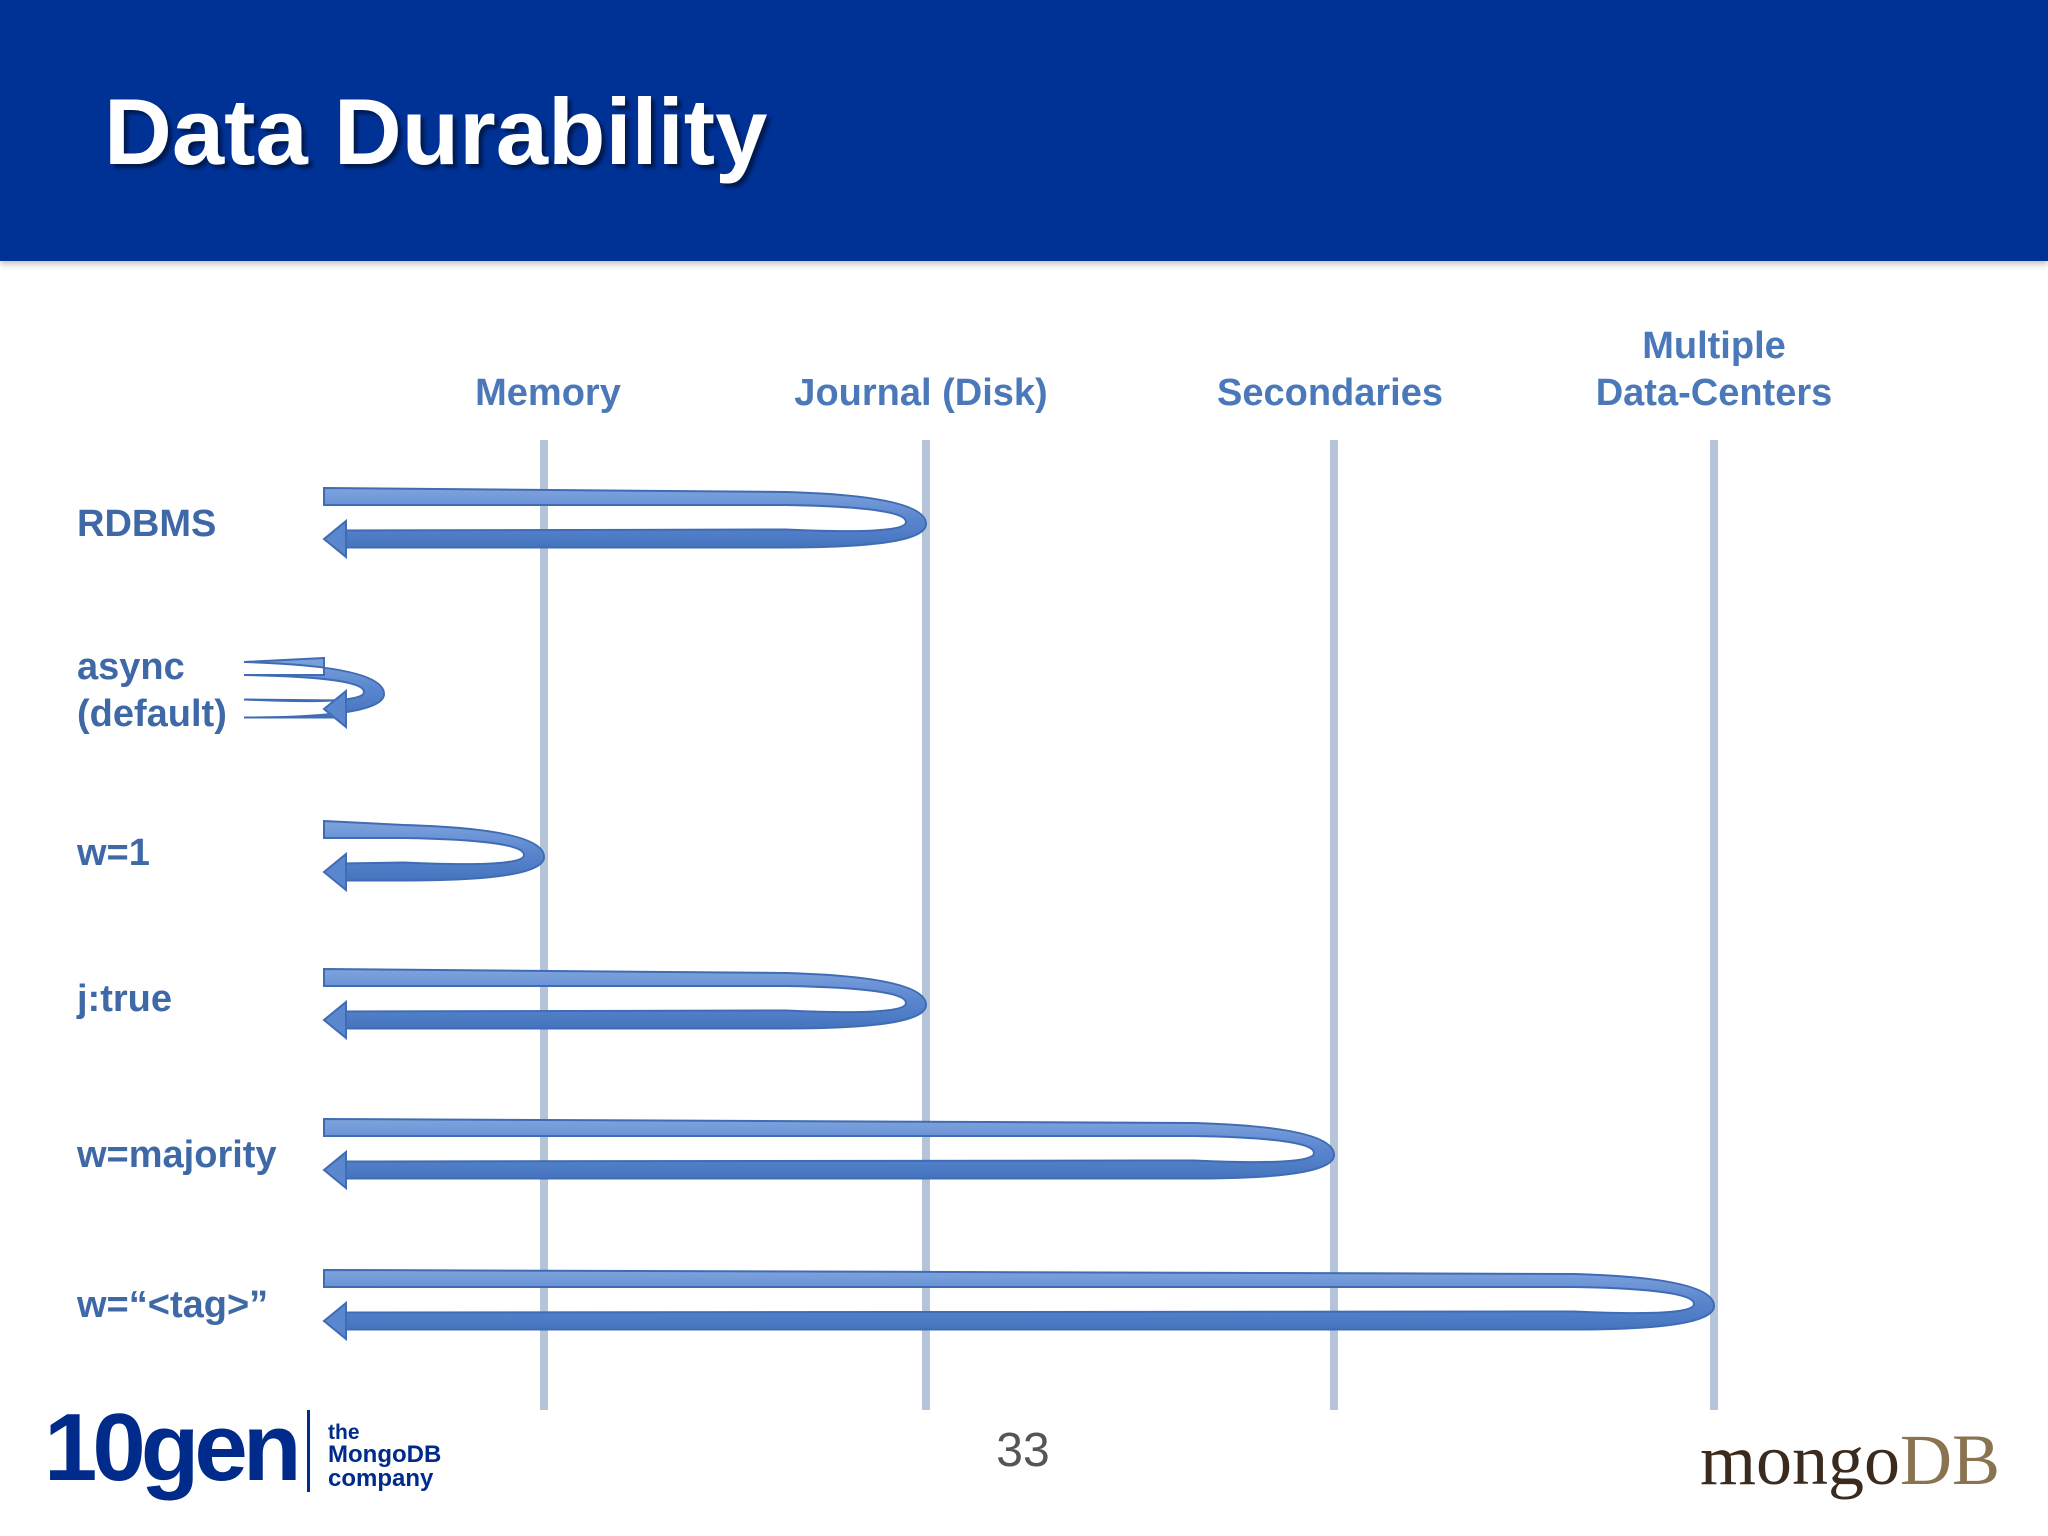 The height and width of the screenshot is (1536, 2048). What do you see at coordinates (1949, 1460) in the screenshot?
I see `mongodb-logo-db: DB` at bounding box center [1949, 1460].